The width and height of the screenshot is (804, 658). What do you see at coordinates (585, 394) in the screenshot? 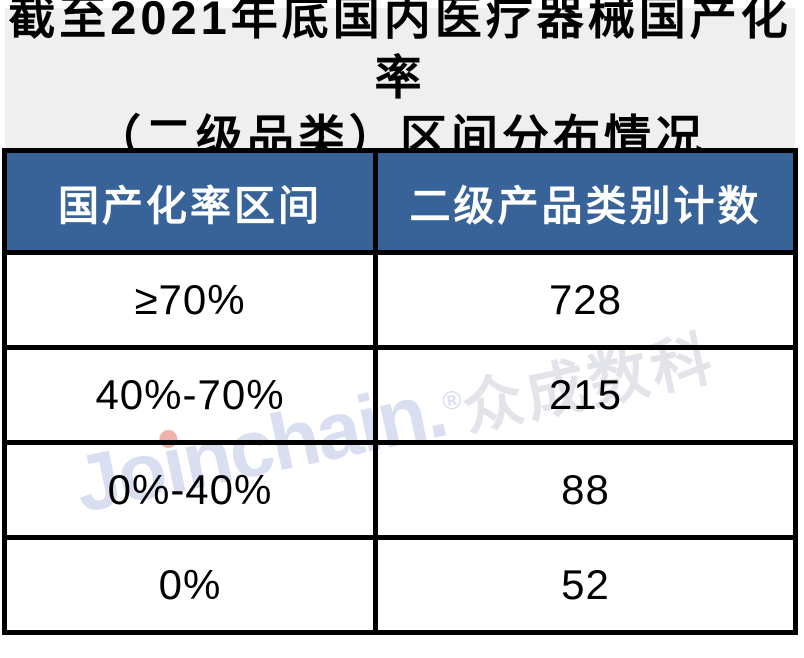
I see `cell-category-count: 215` at bounding box center [585, 394].